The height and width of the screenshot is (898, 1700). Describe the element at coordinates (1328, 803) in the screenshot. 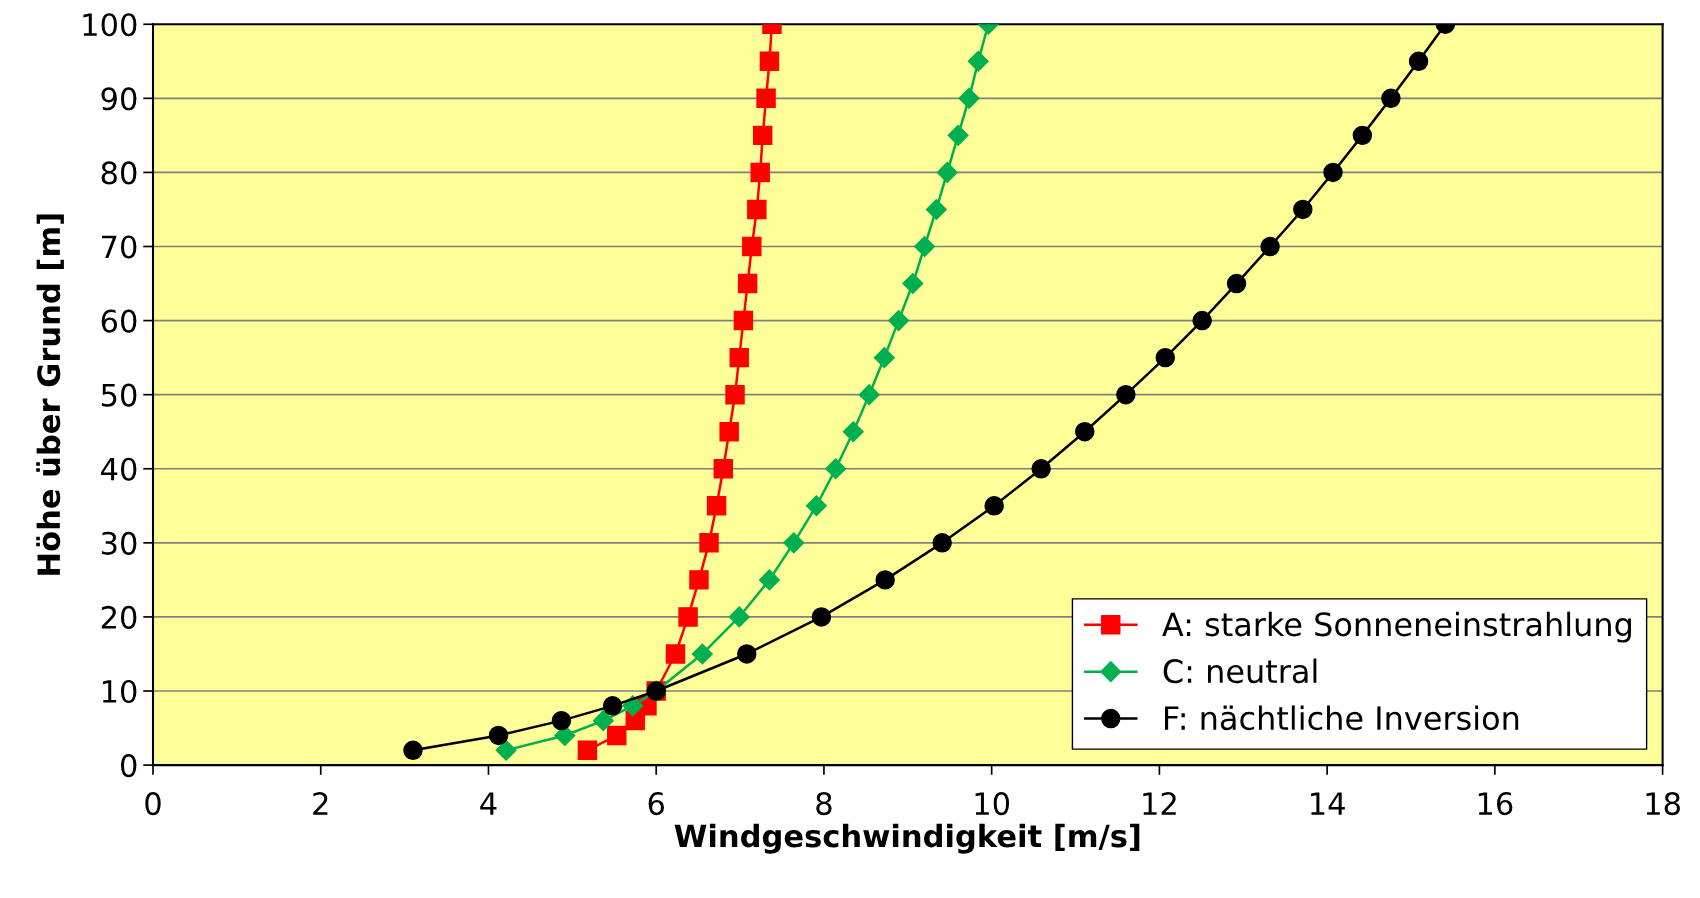

I see `x-tick-label: 14` at that location.